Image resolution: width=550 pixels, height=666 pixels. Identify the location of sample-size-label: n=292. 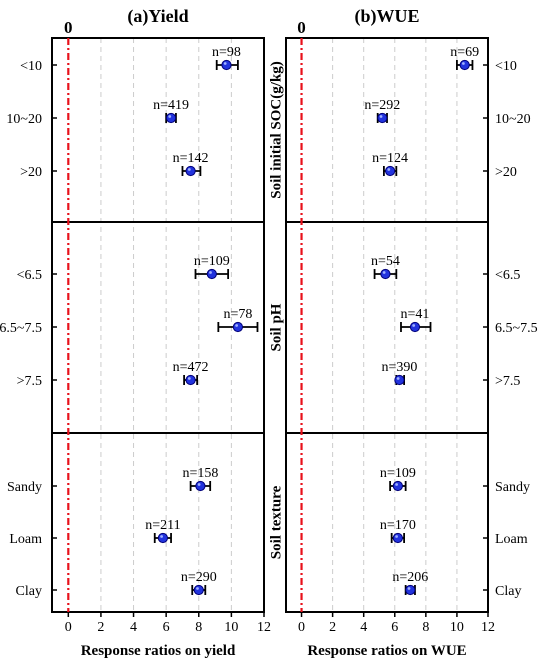
(382, 105).